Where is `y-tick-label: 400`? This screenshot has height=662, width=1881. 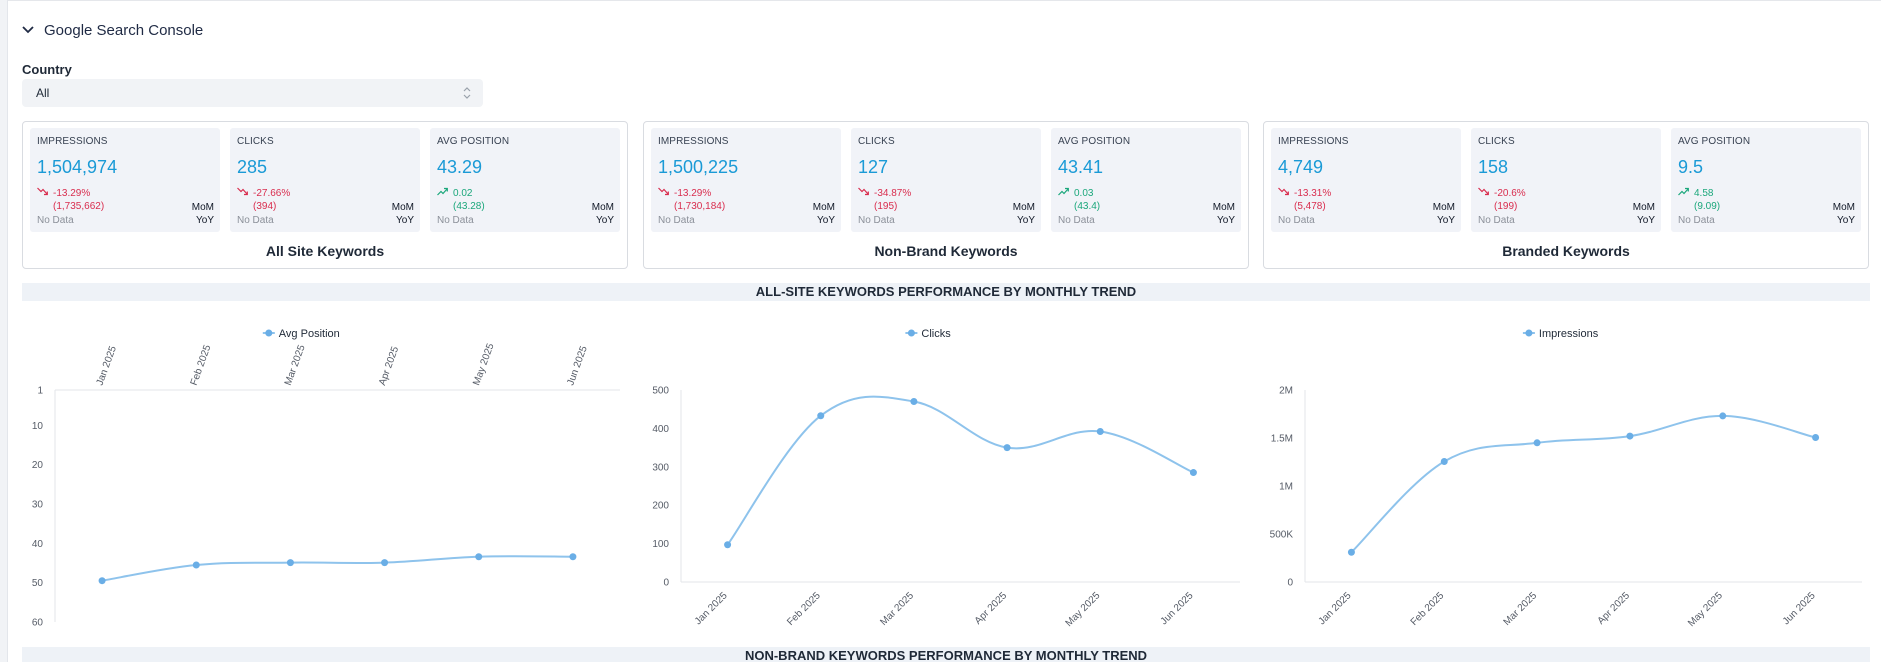 y-tick-label: 400 is located at coordinates (660, 429).